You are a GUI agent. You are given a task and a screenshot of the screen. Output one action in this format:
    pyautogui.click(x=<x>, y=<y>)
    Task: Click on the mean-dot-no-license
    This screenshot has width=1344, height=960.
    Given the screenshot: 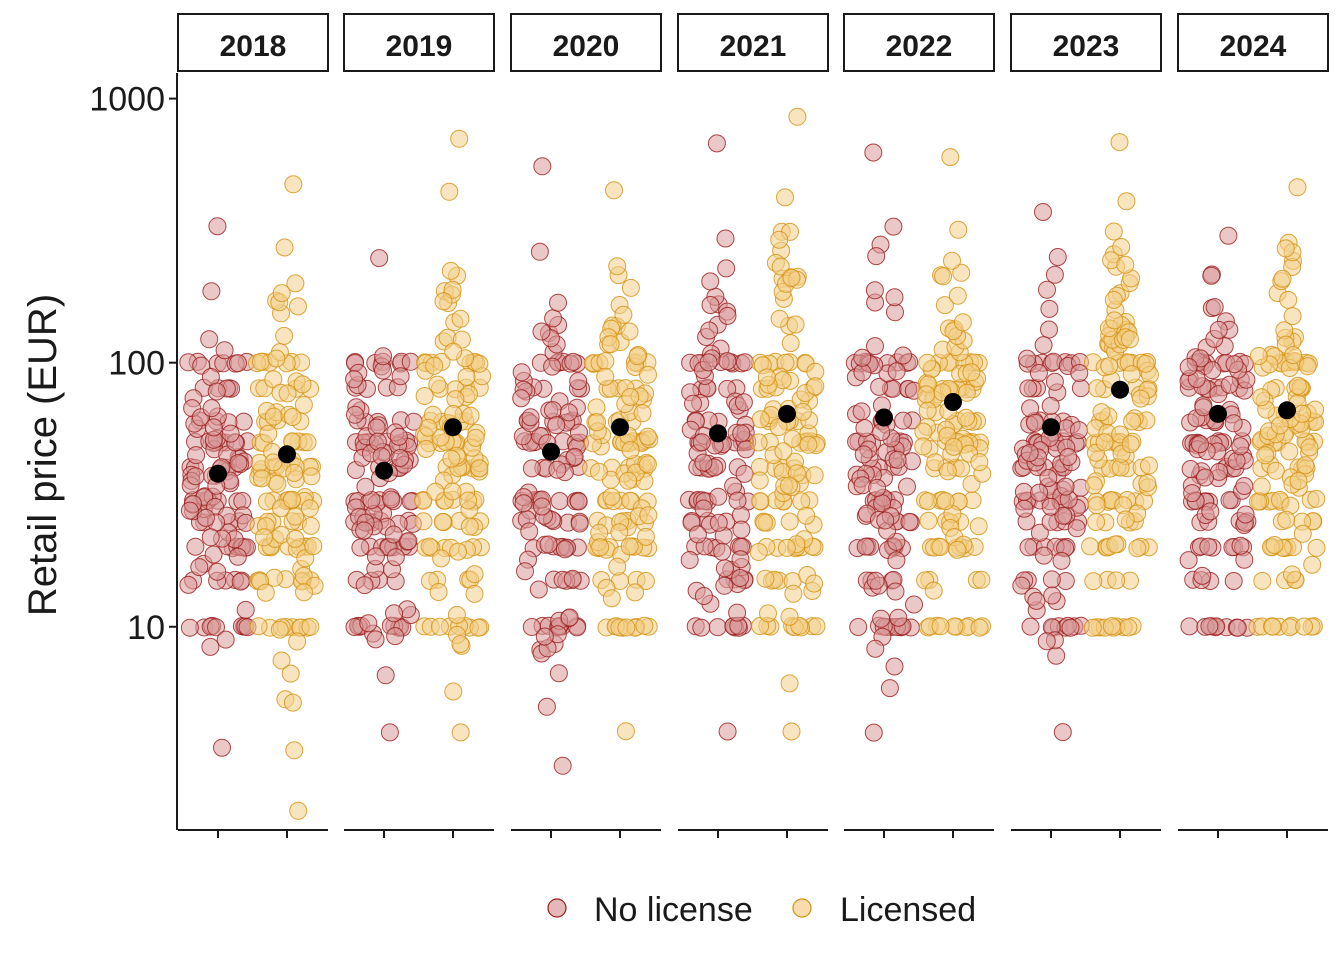 What is the action you would take?
    pyautogui.click(x=551, y=451)
    